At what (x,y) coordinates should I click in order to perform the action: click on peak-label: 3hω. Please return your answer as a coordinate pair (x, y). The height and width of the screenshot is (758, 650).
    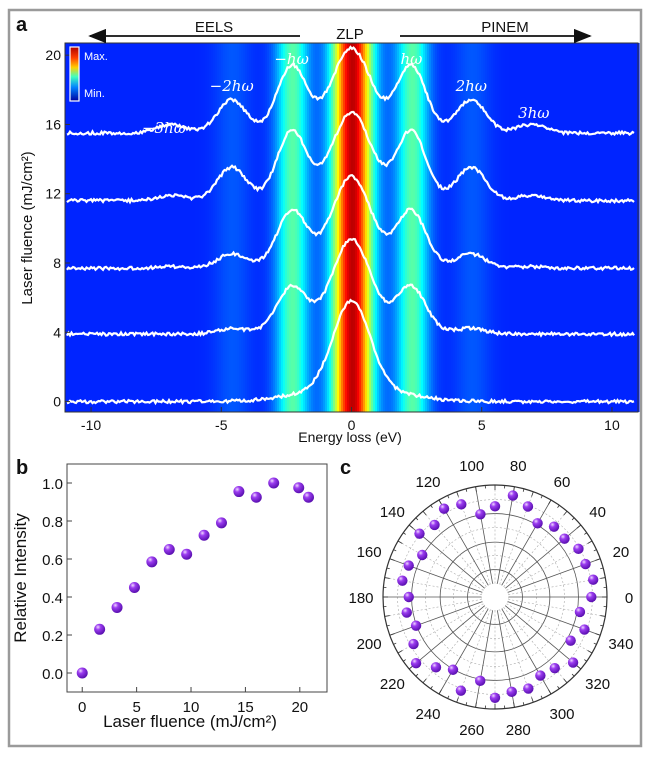
    Looking at the image, I should click on (533, 113).